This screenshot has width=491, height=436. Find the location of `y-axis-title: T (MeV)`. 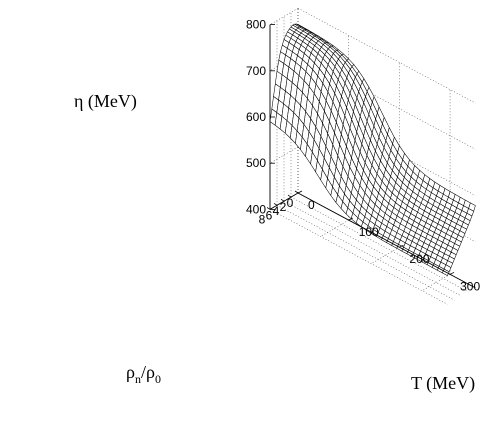

y-axis-title: T (MeV) is located at coordinates (443, 383).